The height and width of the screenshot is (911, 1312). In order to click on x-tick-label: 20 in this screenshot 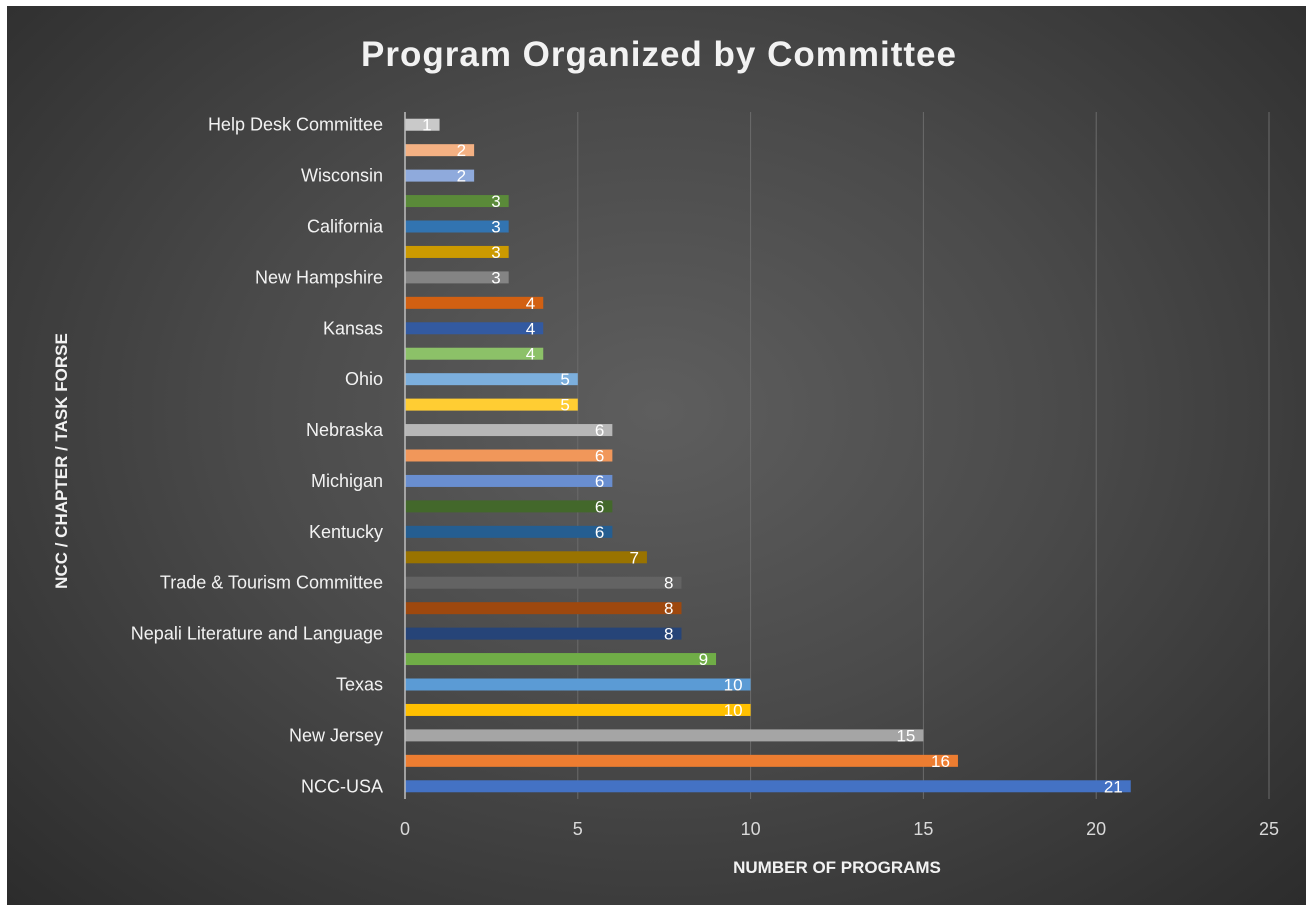, I will do `click(1096, 829)`.